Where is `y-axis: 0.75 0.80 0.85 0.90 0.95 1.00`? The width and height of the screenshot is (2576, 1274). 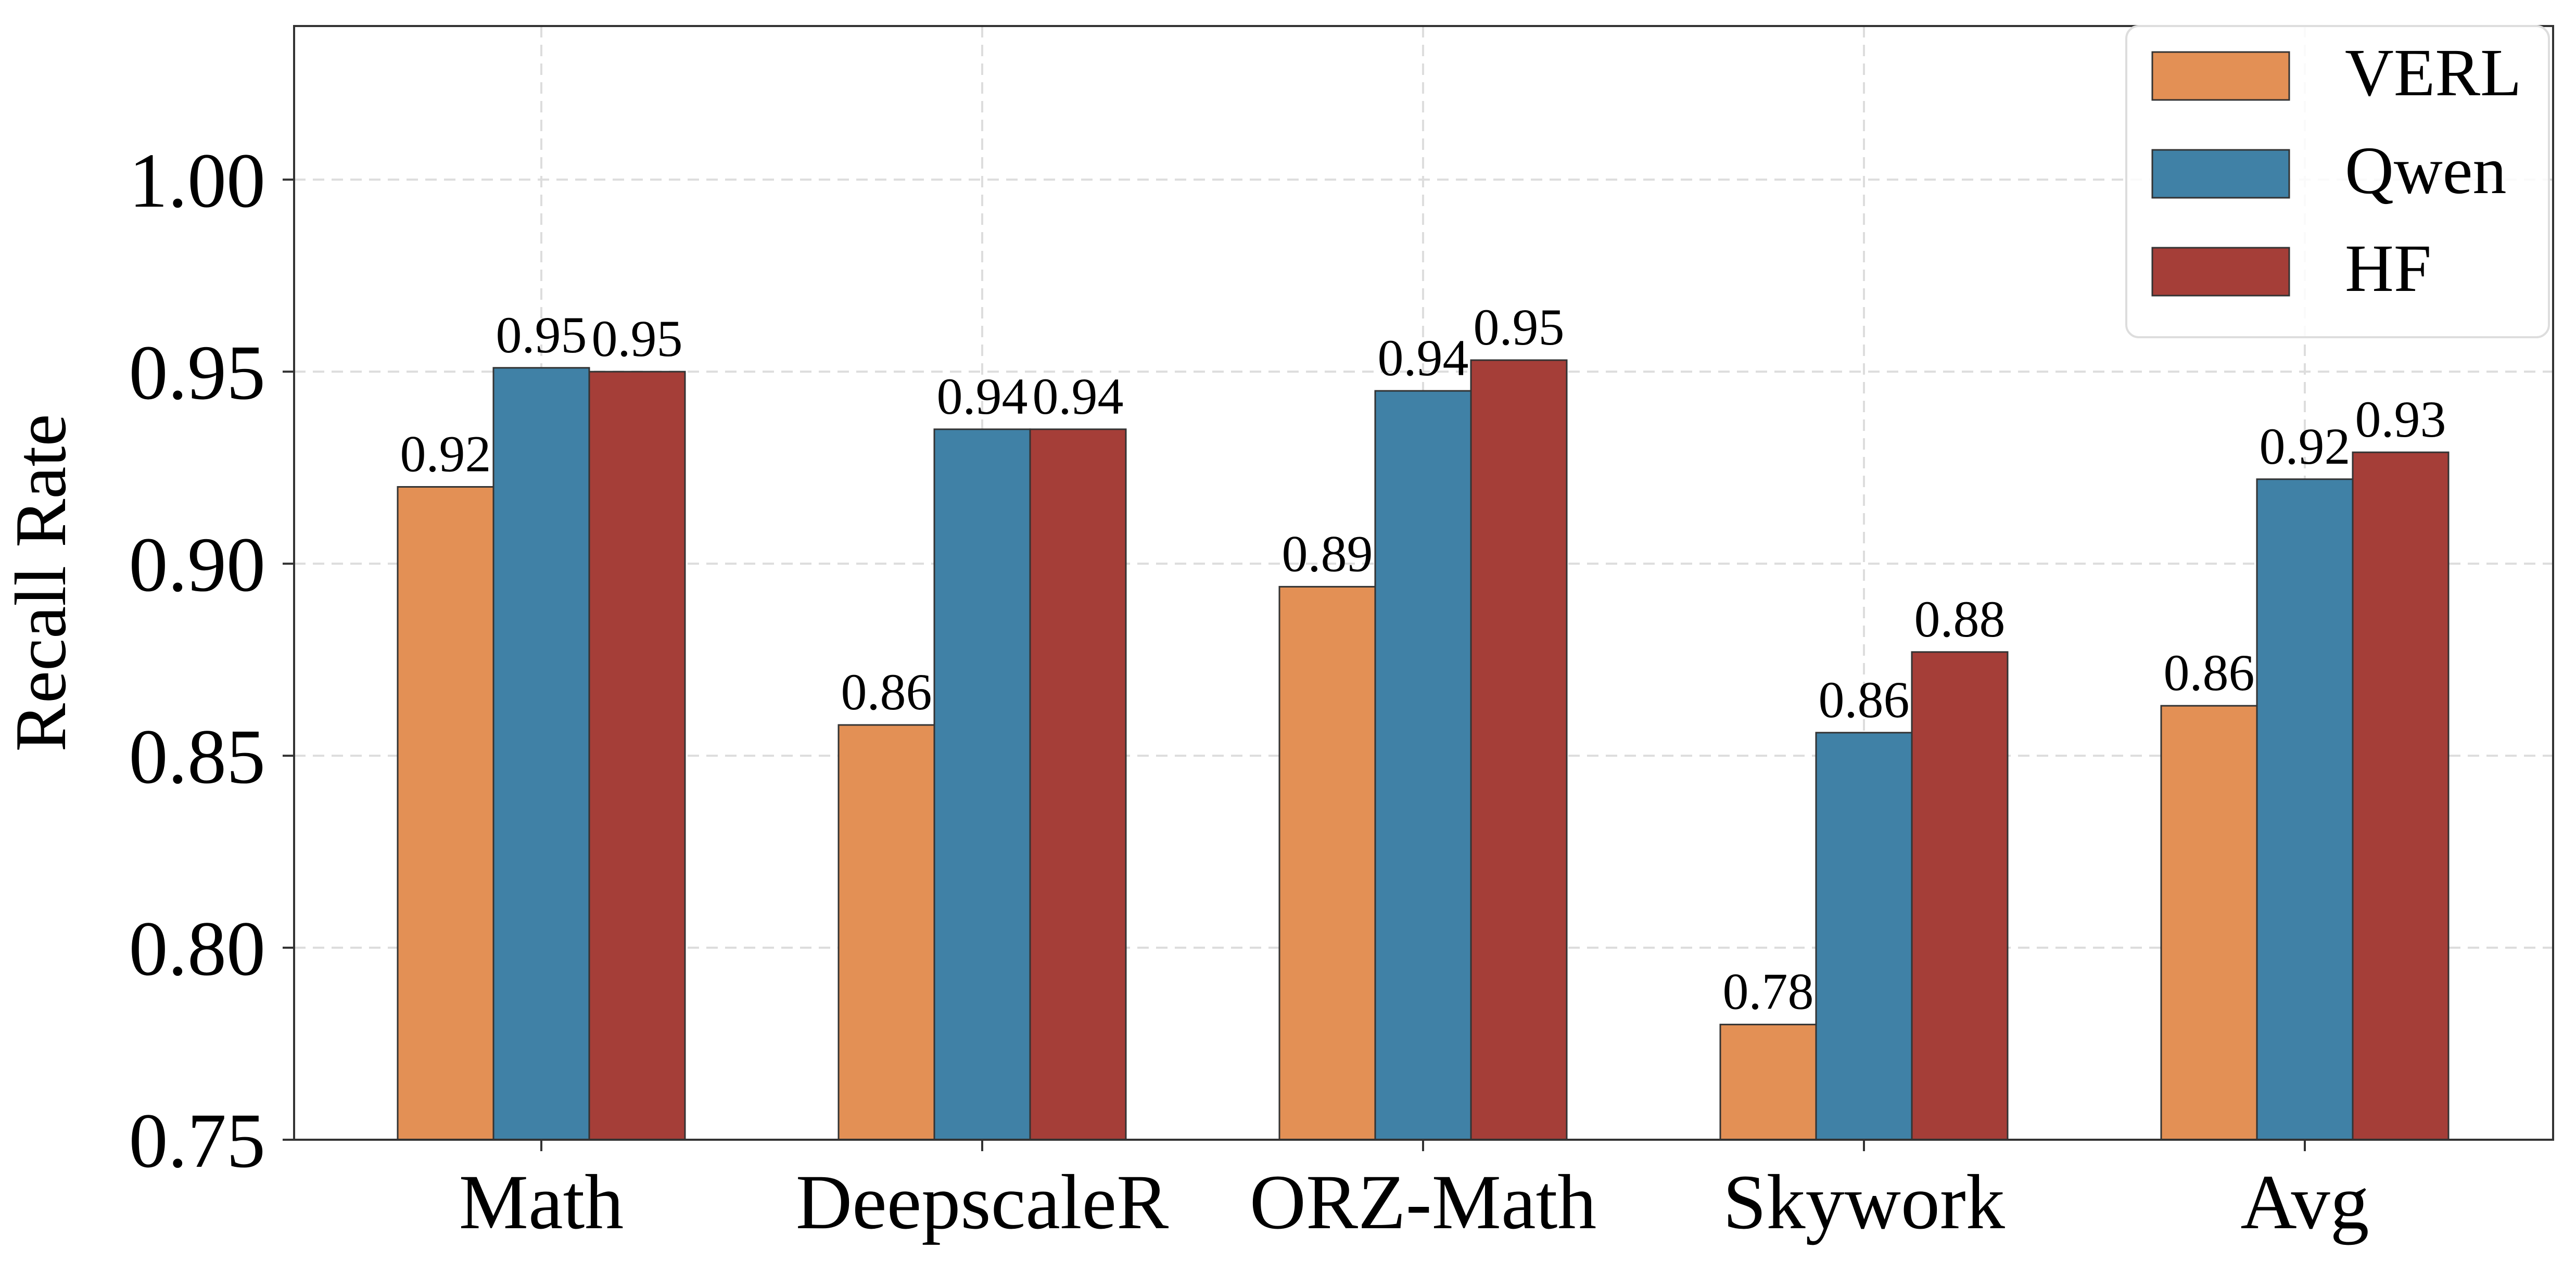 y-axis: 0.75 0.80 0.85 0.90 0.95 1.00 is located at coordinates (211, 660).